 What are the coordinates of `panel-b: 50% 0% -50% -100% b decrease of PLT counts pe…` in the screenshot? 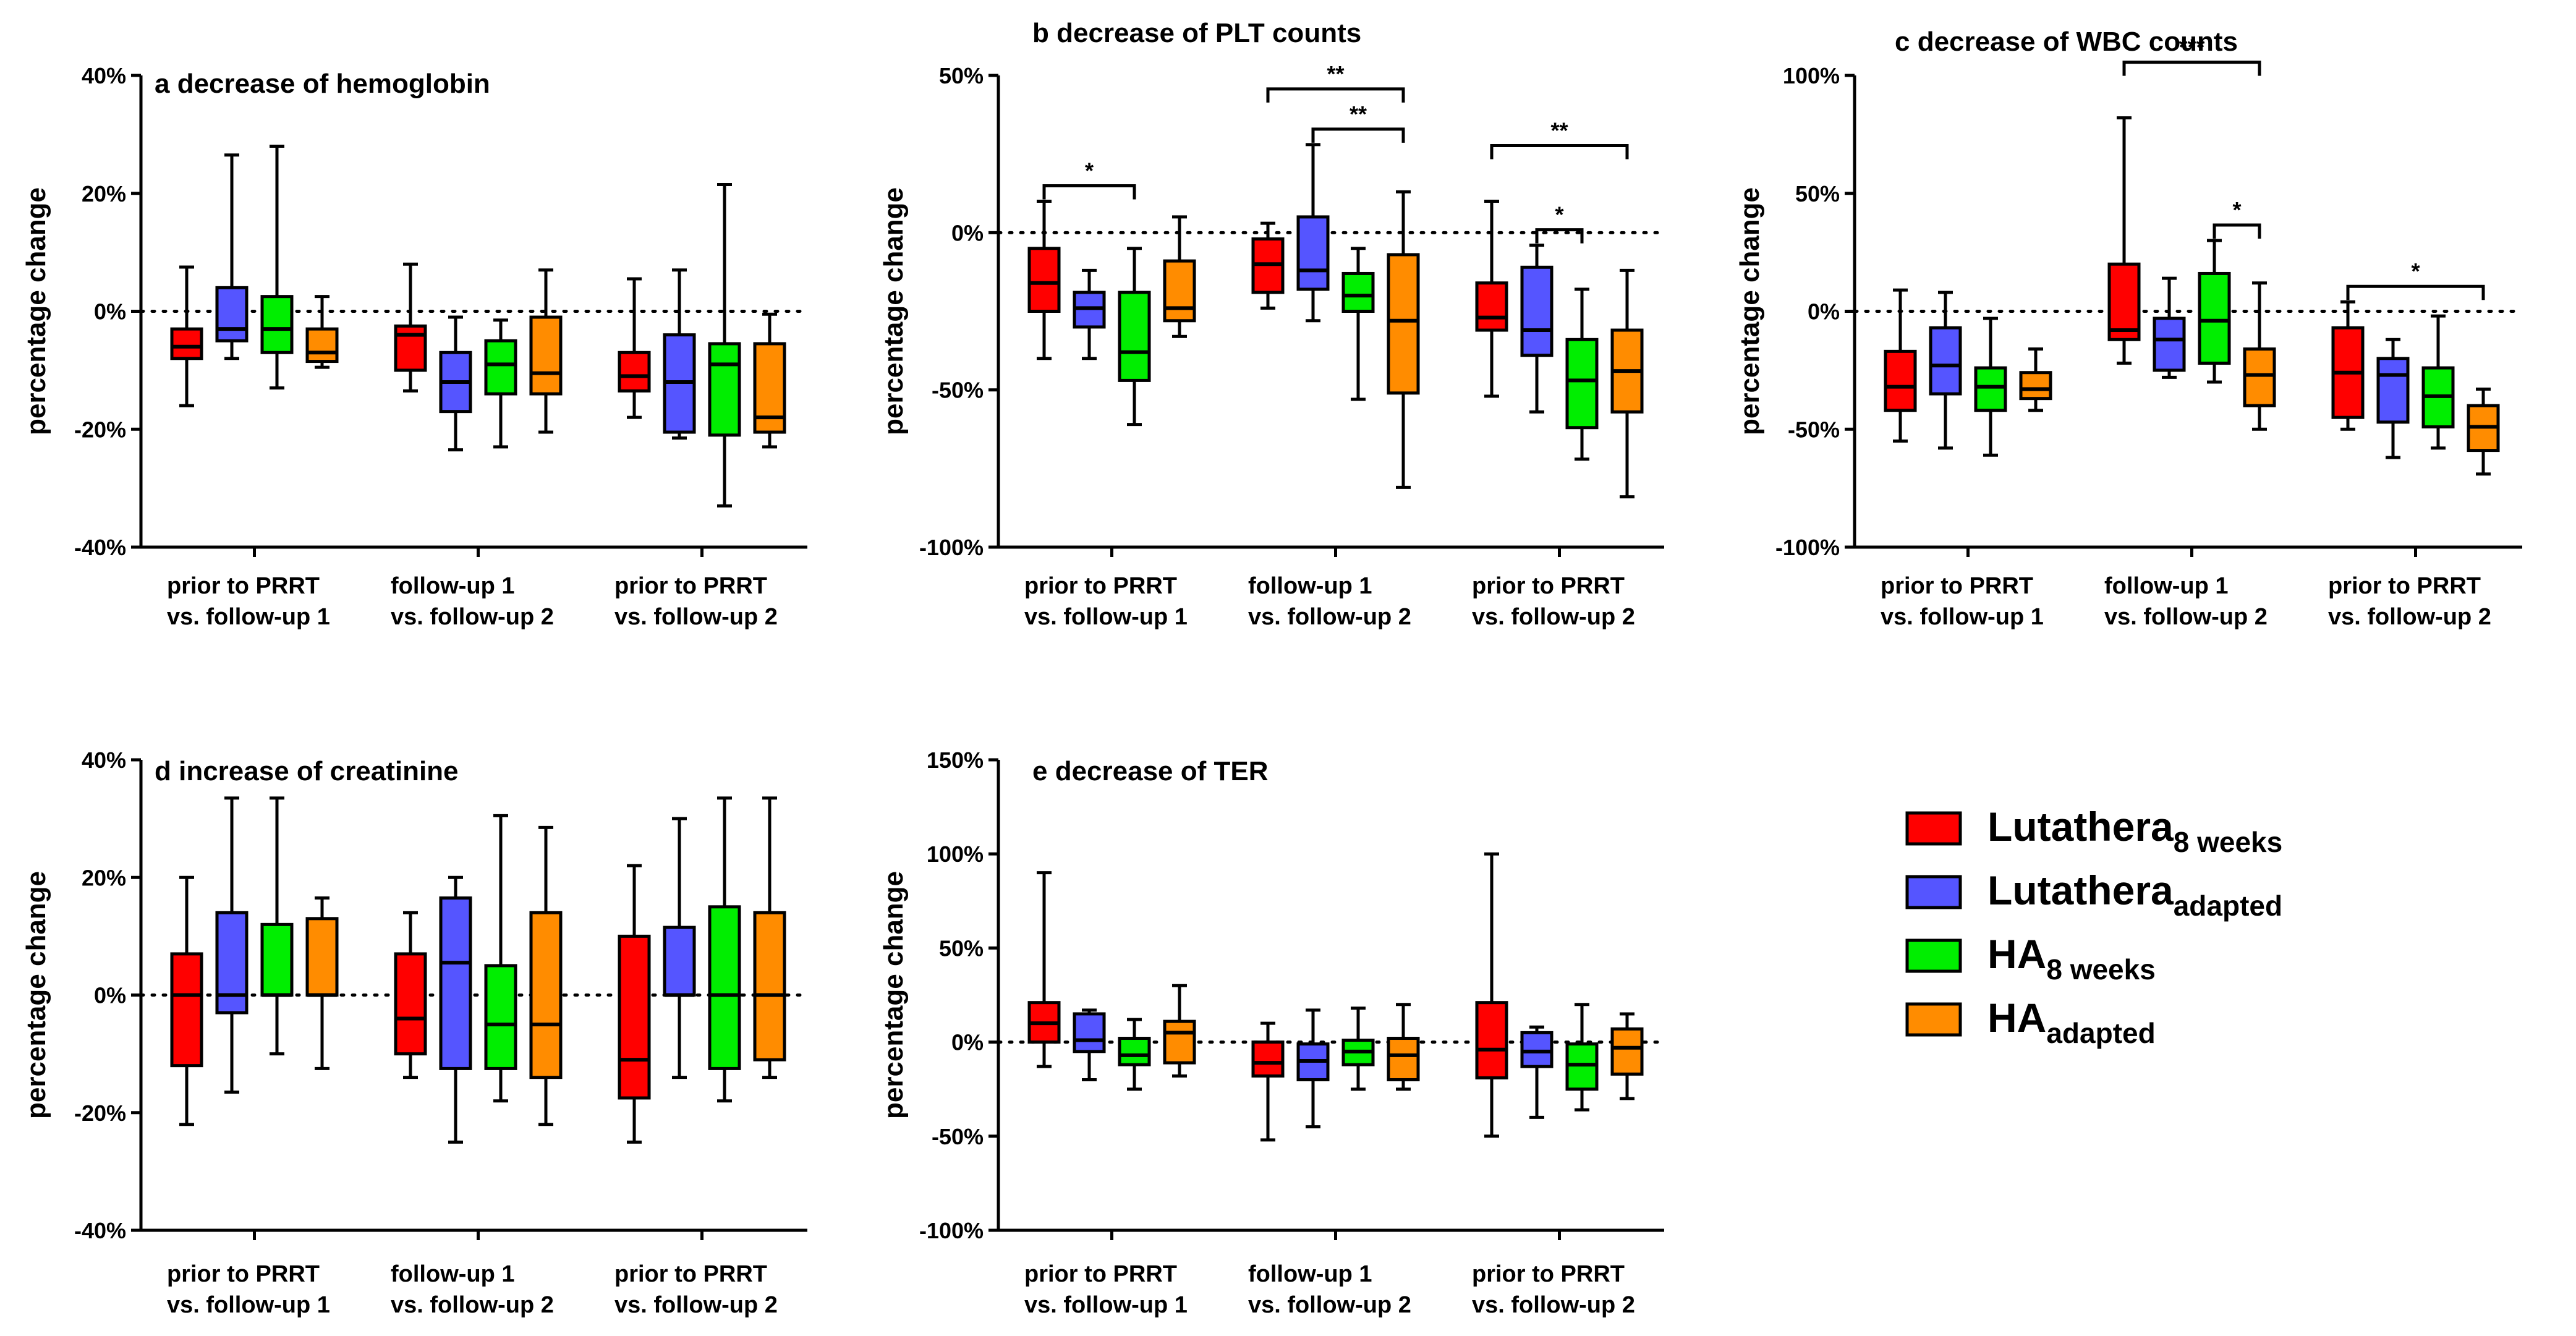 It's located at (1272, 324).